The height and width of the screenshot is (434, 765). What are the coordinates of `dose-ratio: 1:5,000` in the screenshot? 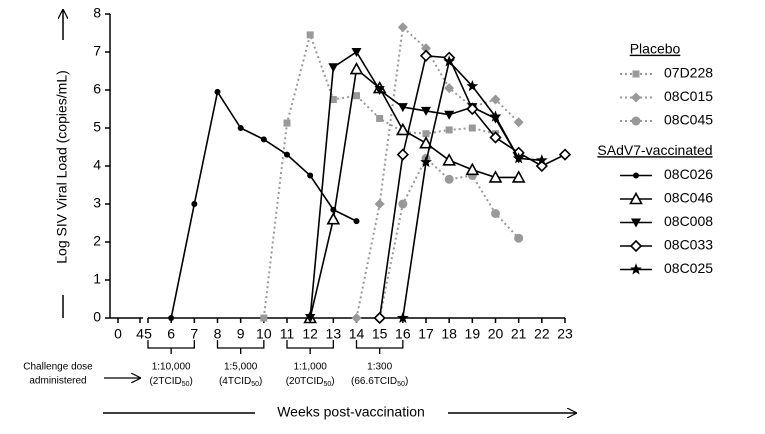 It's located at (241, 367).